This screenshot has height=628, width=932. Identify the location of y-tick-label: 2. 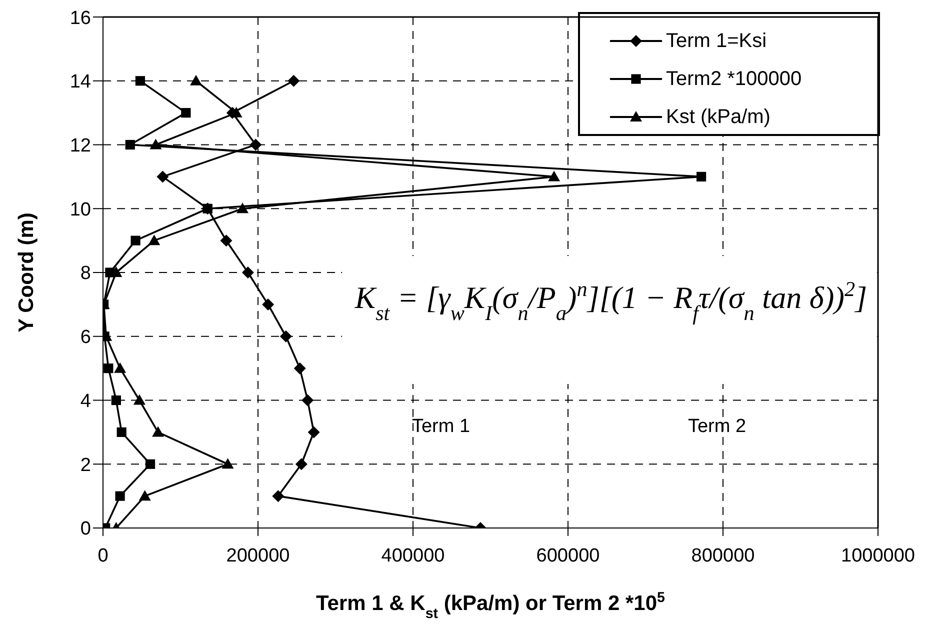
(85, 465).